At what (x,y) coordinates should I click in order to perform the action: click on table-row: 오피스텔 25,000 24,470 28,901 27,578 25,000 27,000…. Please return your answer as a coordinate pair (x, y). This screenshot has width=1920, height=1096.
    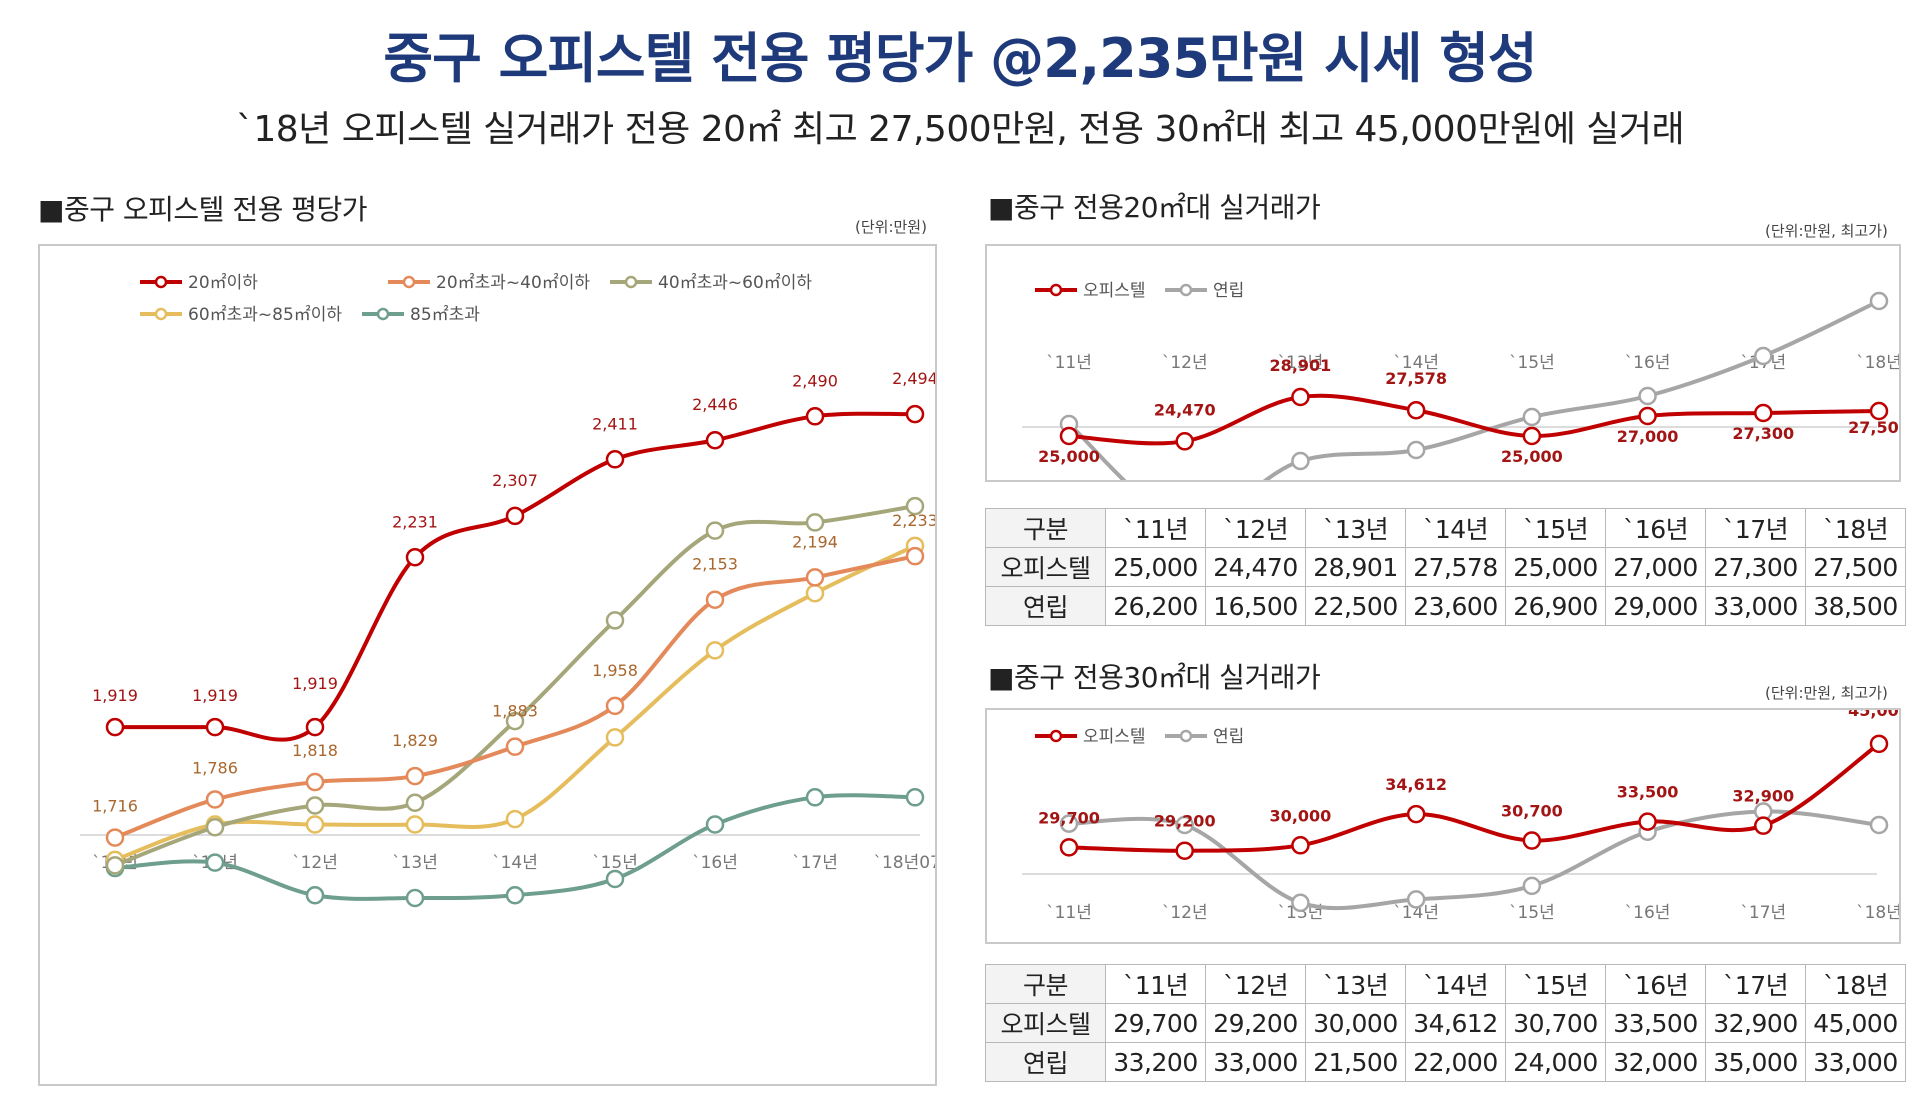
    Looking at the image, I should click on (1445, 567).